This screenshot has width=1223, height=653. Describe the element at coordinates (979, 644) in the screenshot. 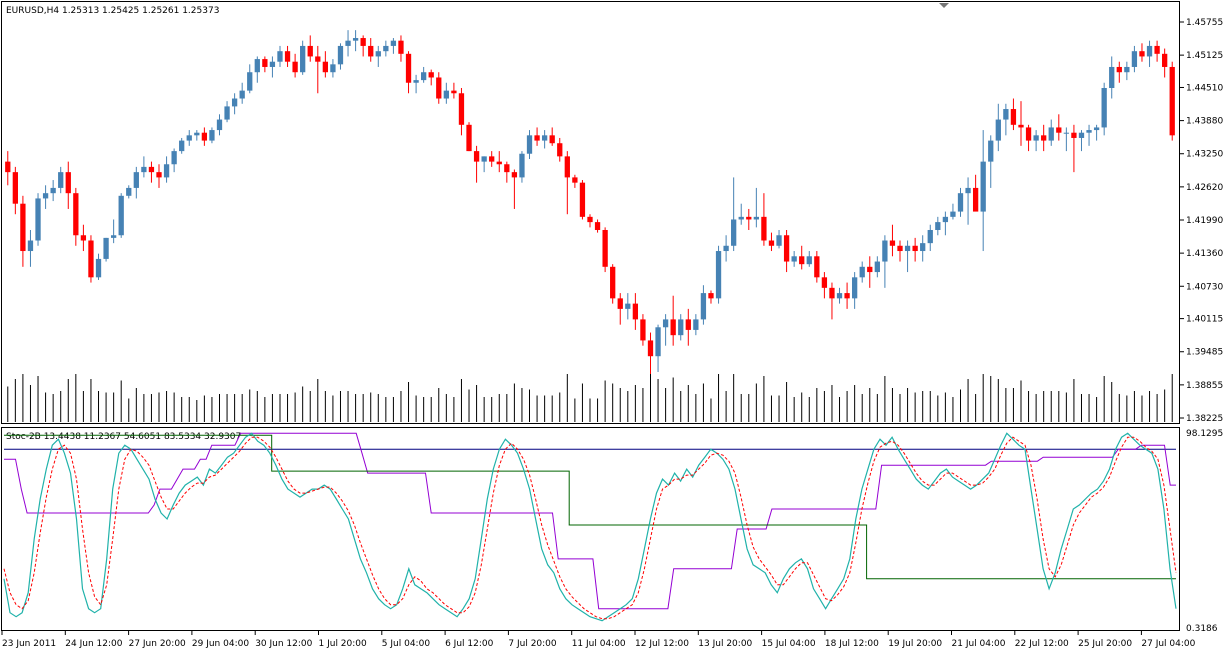

I see `time-tick-label: 21 Jul 04:00` at that location.